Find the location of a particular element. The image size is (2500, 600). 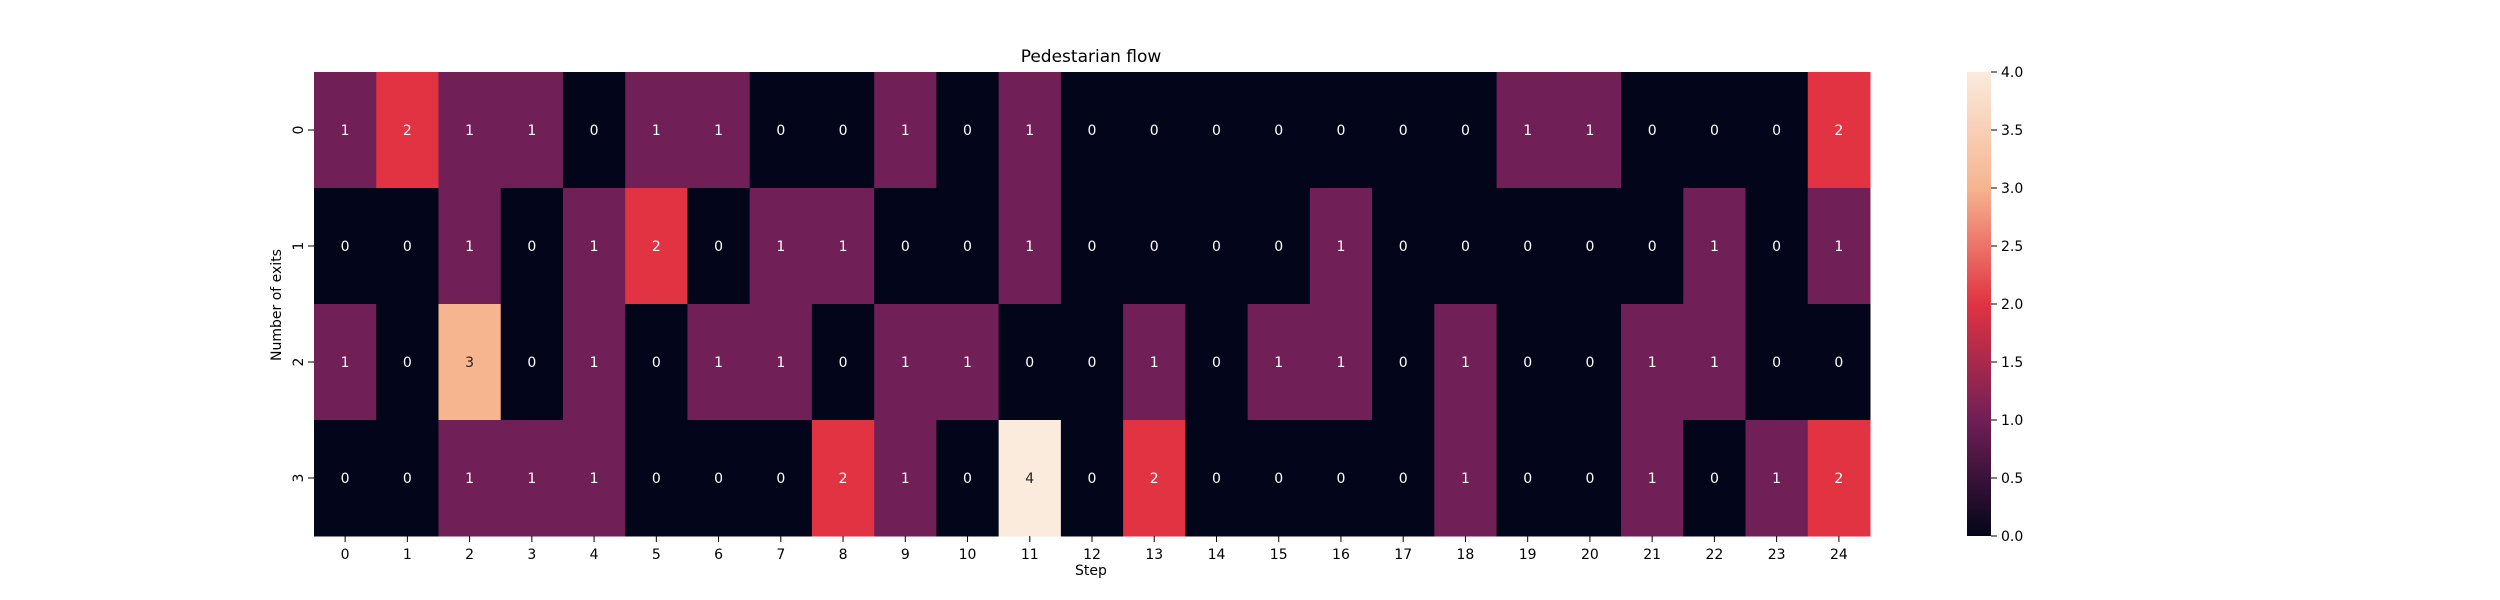

cell-value-label: 4 is located at coordinates (1029, 479).